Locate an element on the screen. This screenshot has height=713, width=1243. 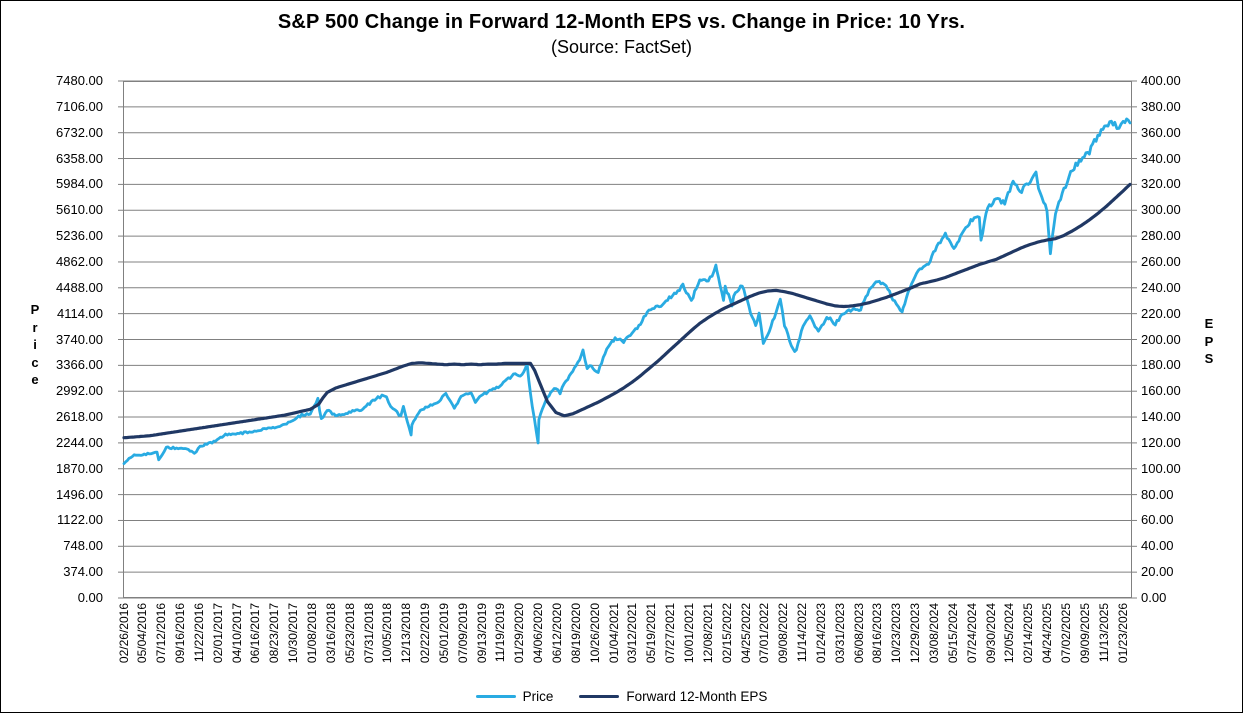
x-tick-label: 10/23/2023 is located at coordinates (896, 633).